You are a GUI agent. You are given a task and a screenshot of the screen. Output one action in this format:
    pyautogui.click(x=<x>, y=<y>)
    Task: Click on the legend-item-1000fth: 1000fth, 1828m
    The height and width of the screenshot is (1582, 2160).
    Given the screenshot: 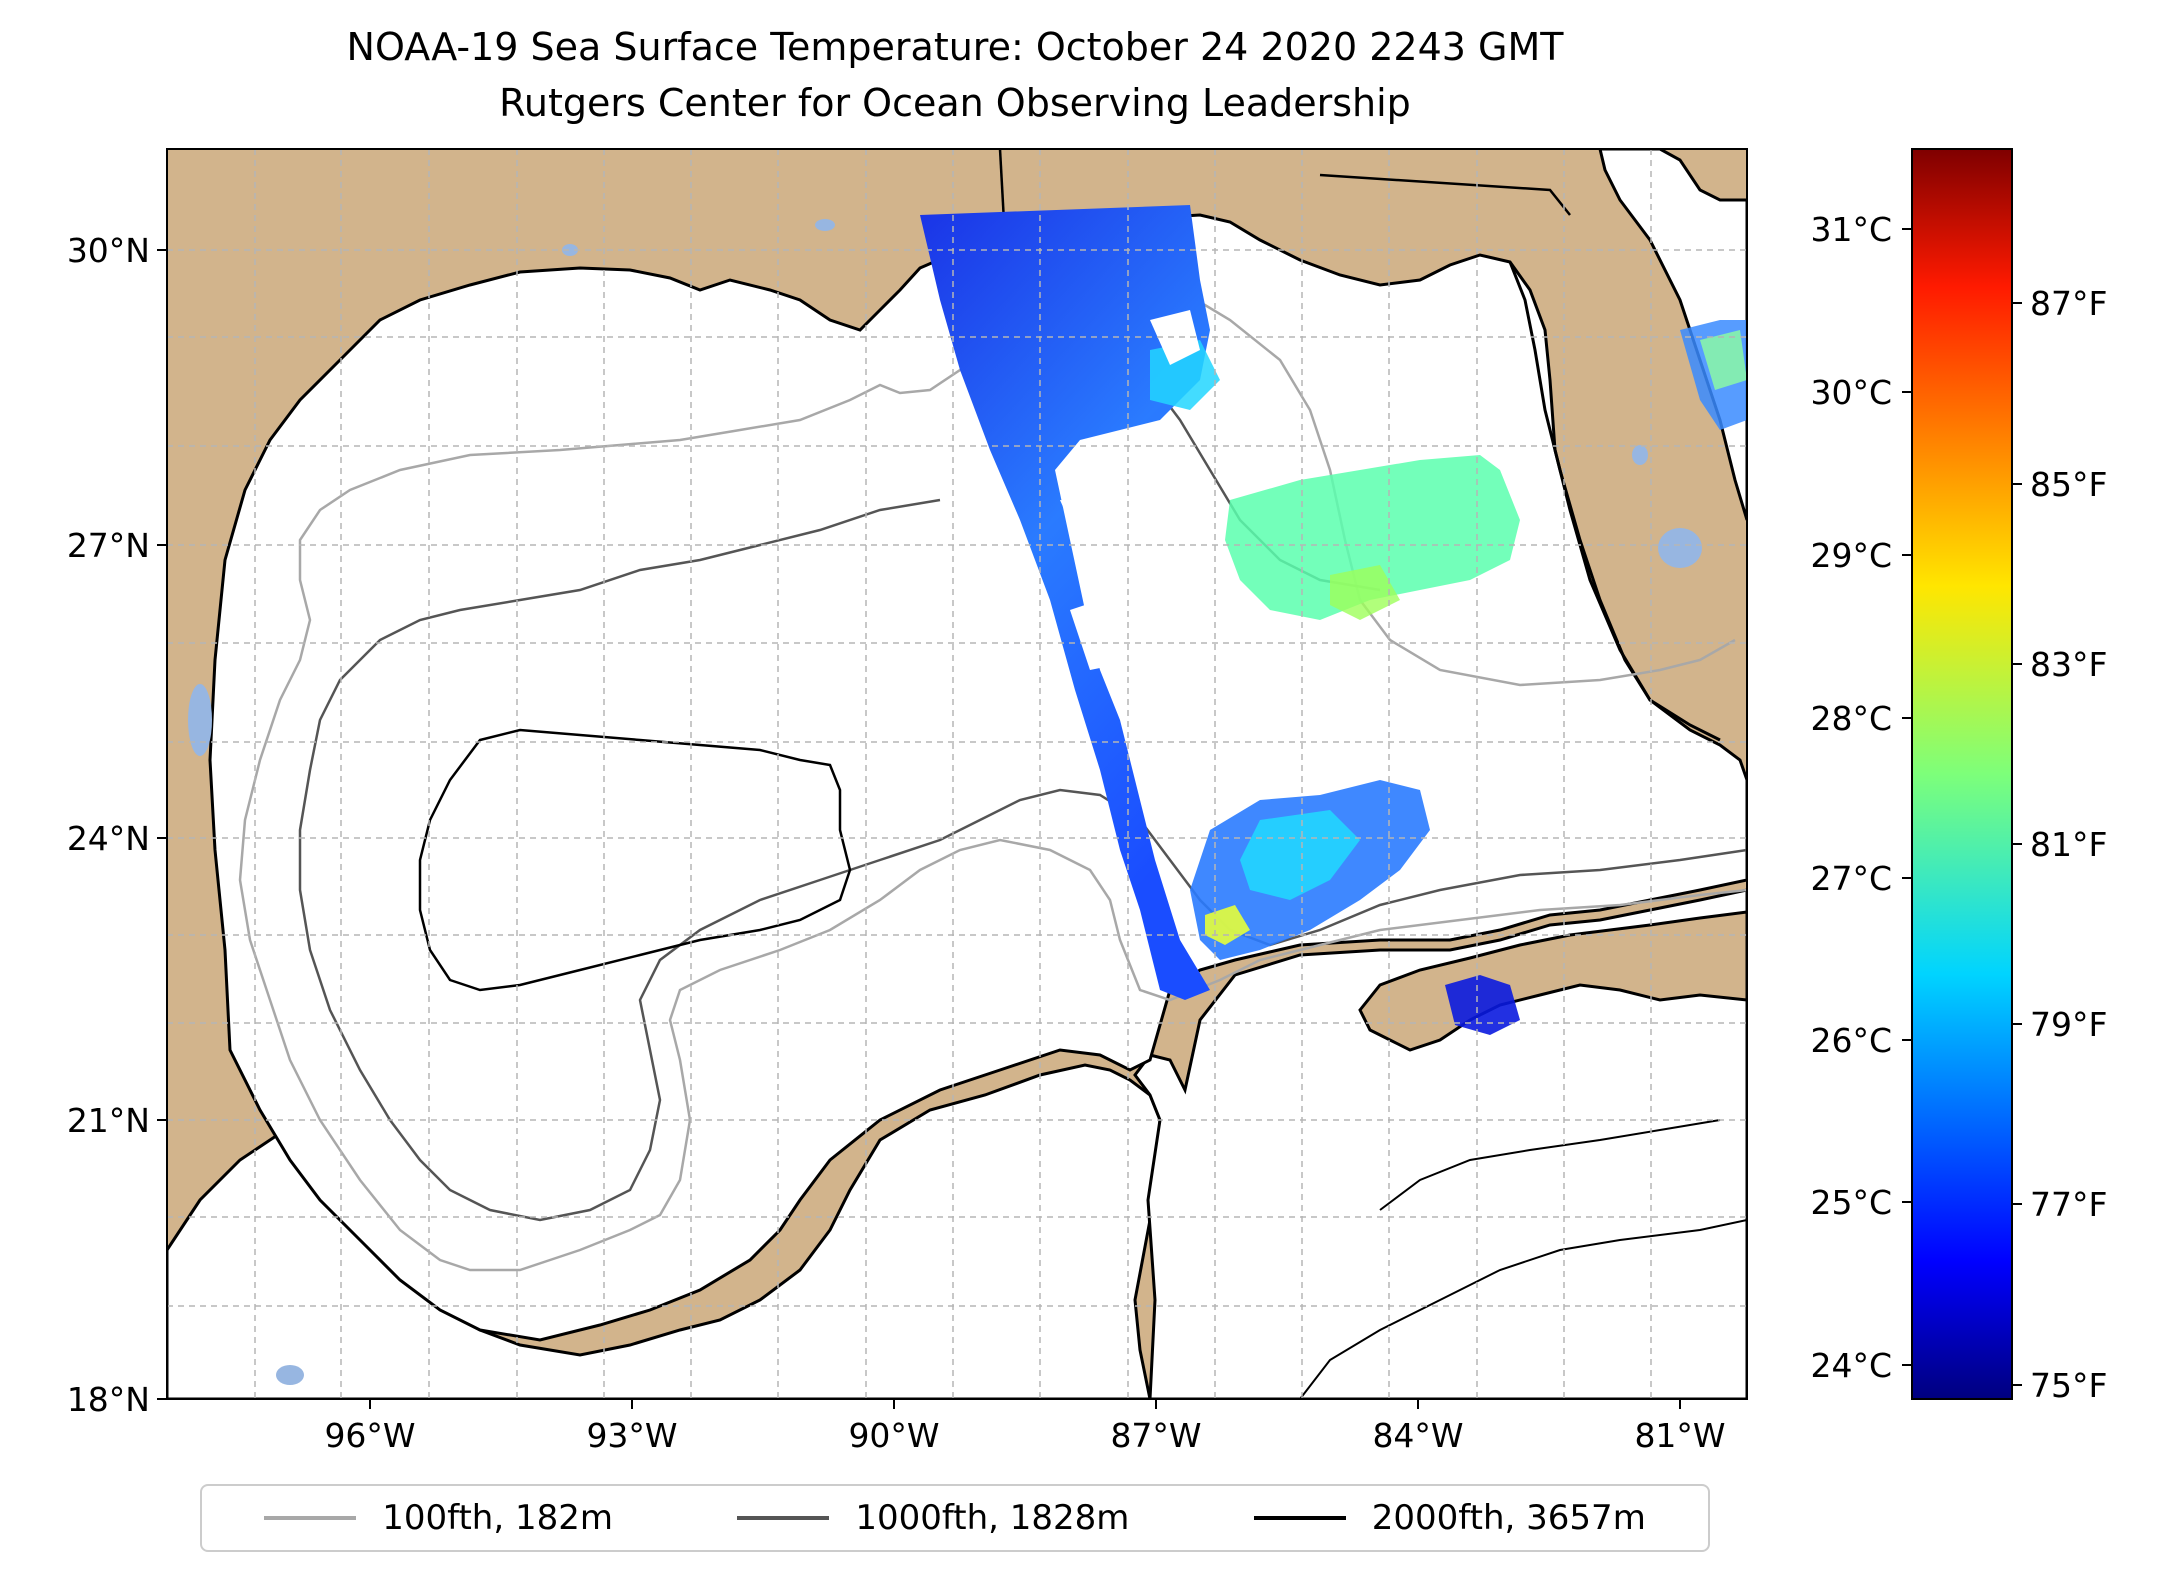 What is the action you would take?
    pyautogui.click(x=933, y=1518)
    